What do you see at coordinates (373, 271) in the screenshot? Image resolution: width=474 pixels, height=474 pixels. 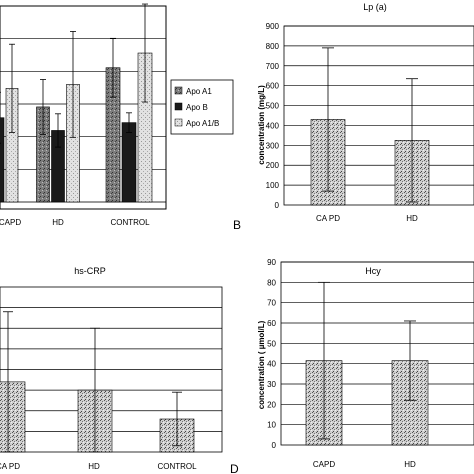 I see `panel-d-title: Hcy` at bounding box center [373, 271].